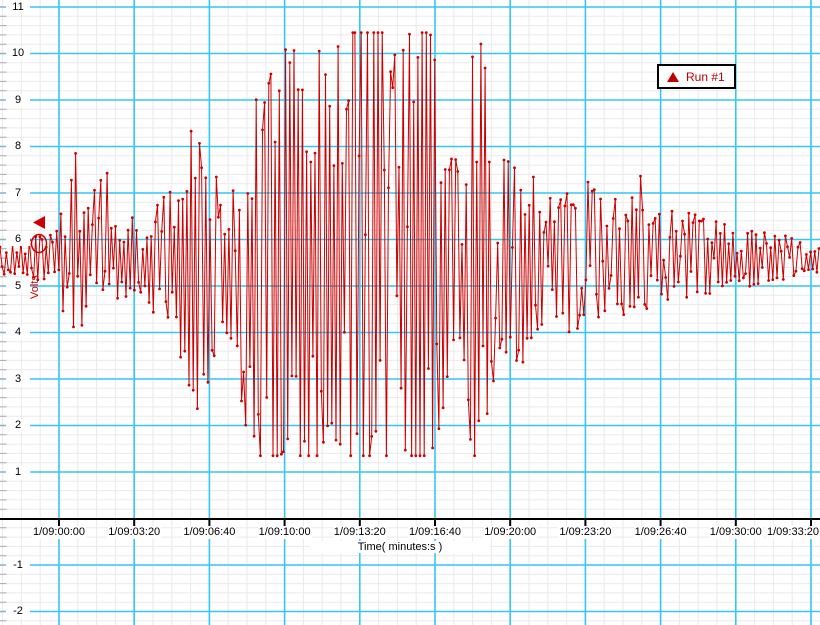 This screenshot has width=820, height=625. I want to click on y-tick-label: 4, so click(18, 332).